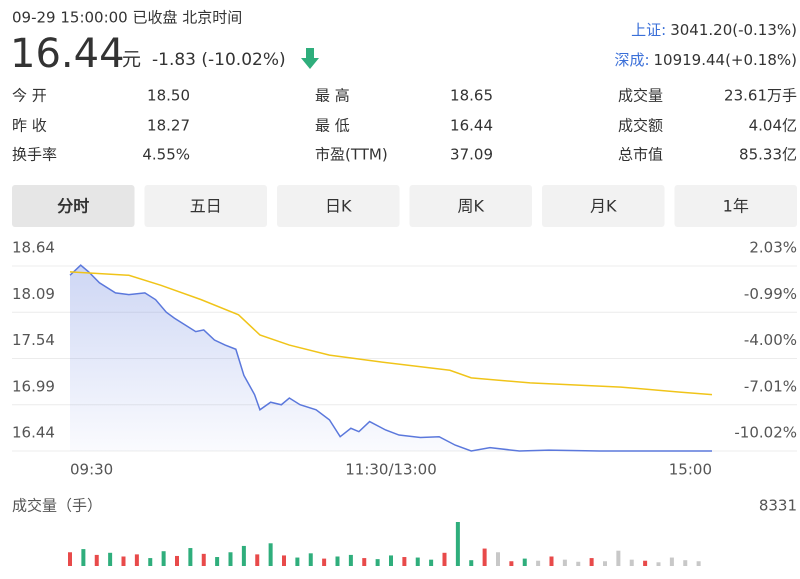  Describe the element at coordinates (168, 126) in the screenshot. I see `stat-value: 18.27` at that location.